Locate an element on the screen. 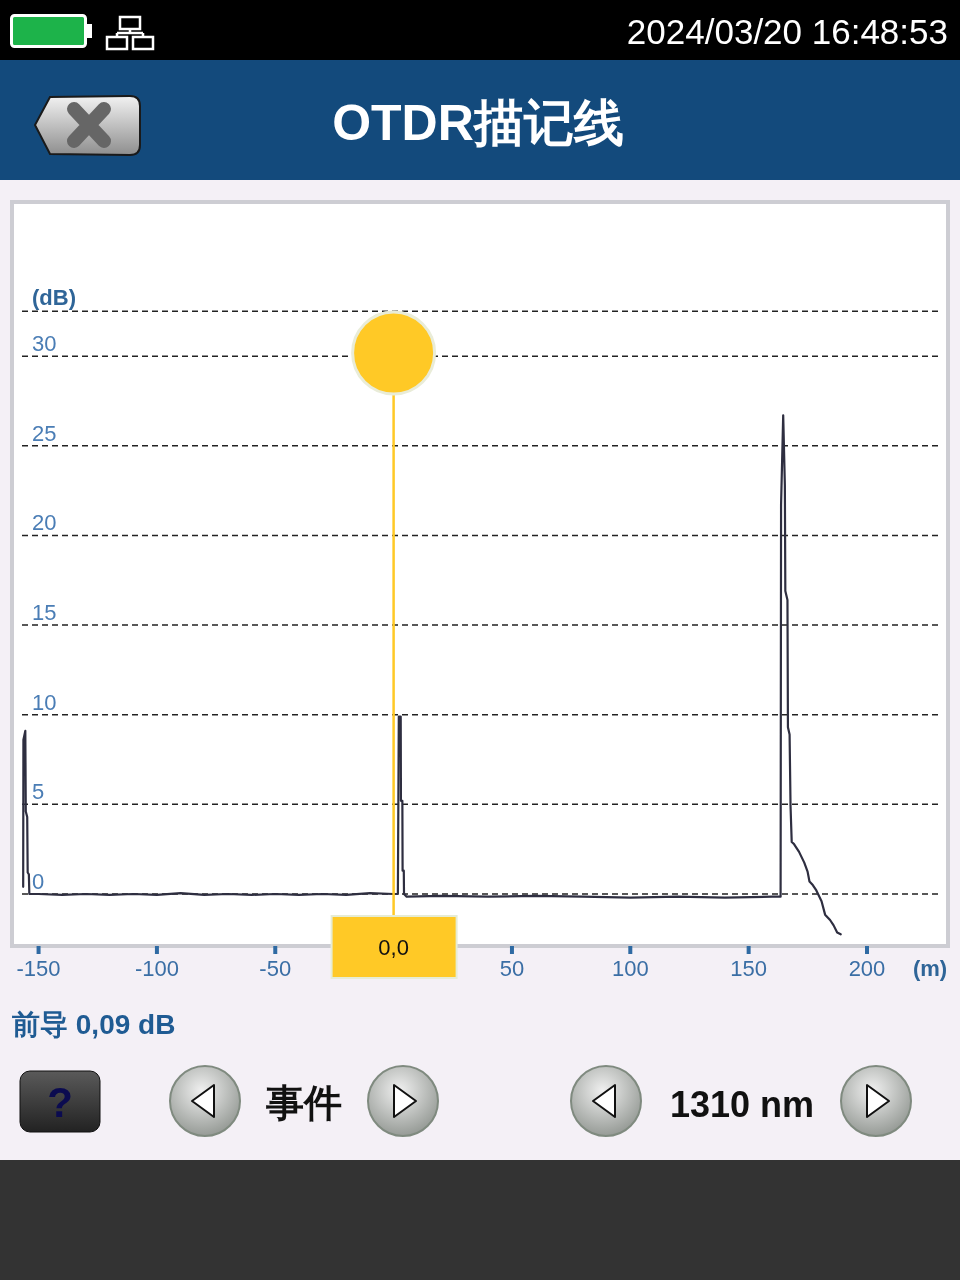 Image resolution: width=960 pixels, height=1280 pixels. x-tick-label: 150 is located at coordinates (749, 968).